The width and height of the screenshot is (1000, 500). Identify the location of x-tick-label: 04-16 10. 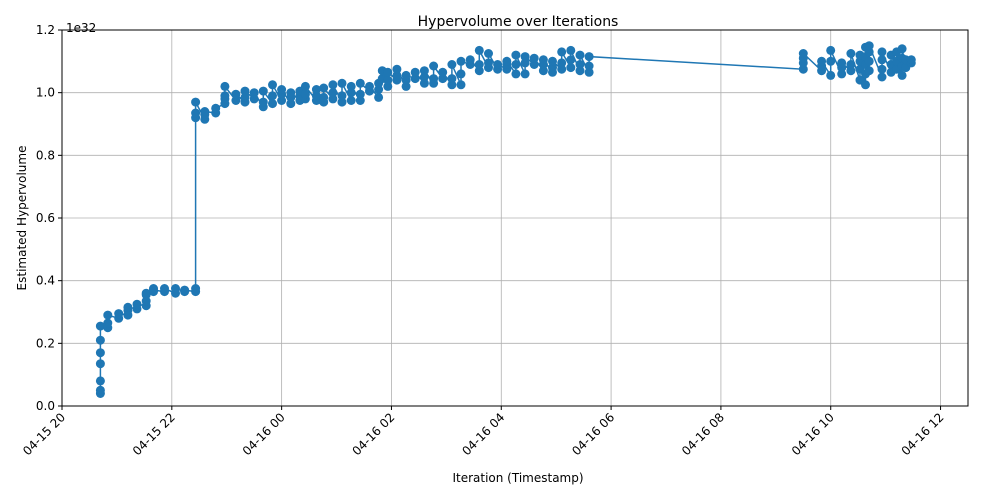
(813, 434).